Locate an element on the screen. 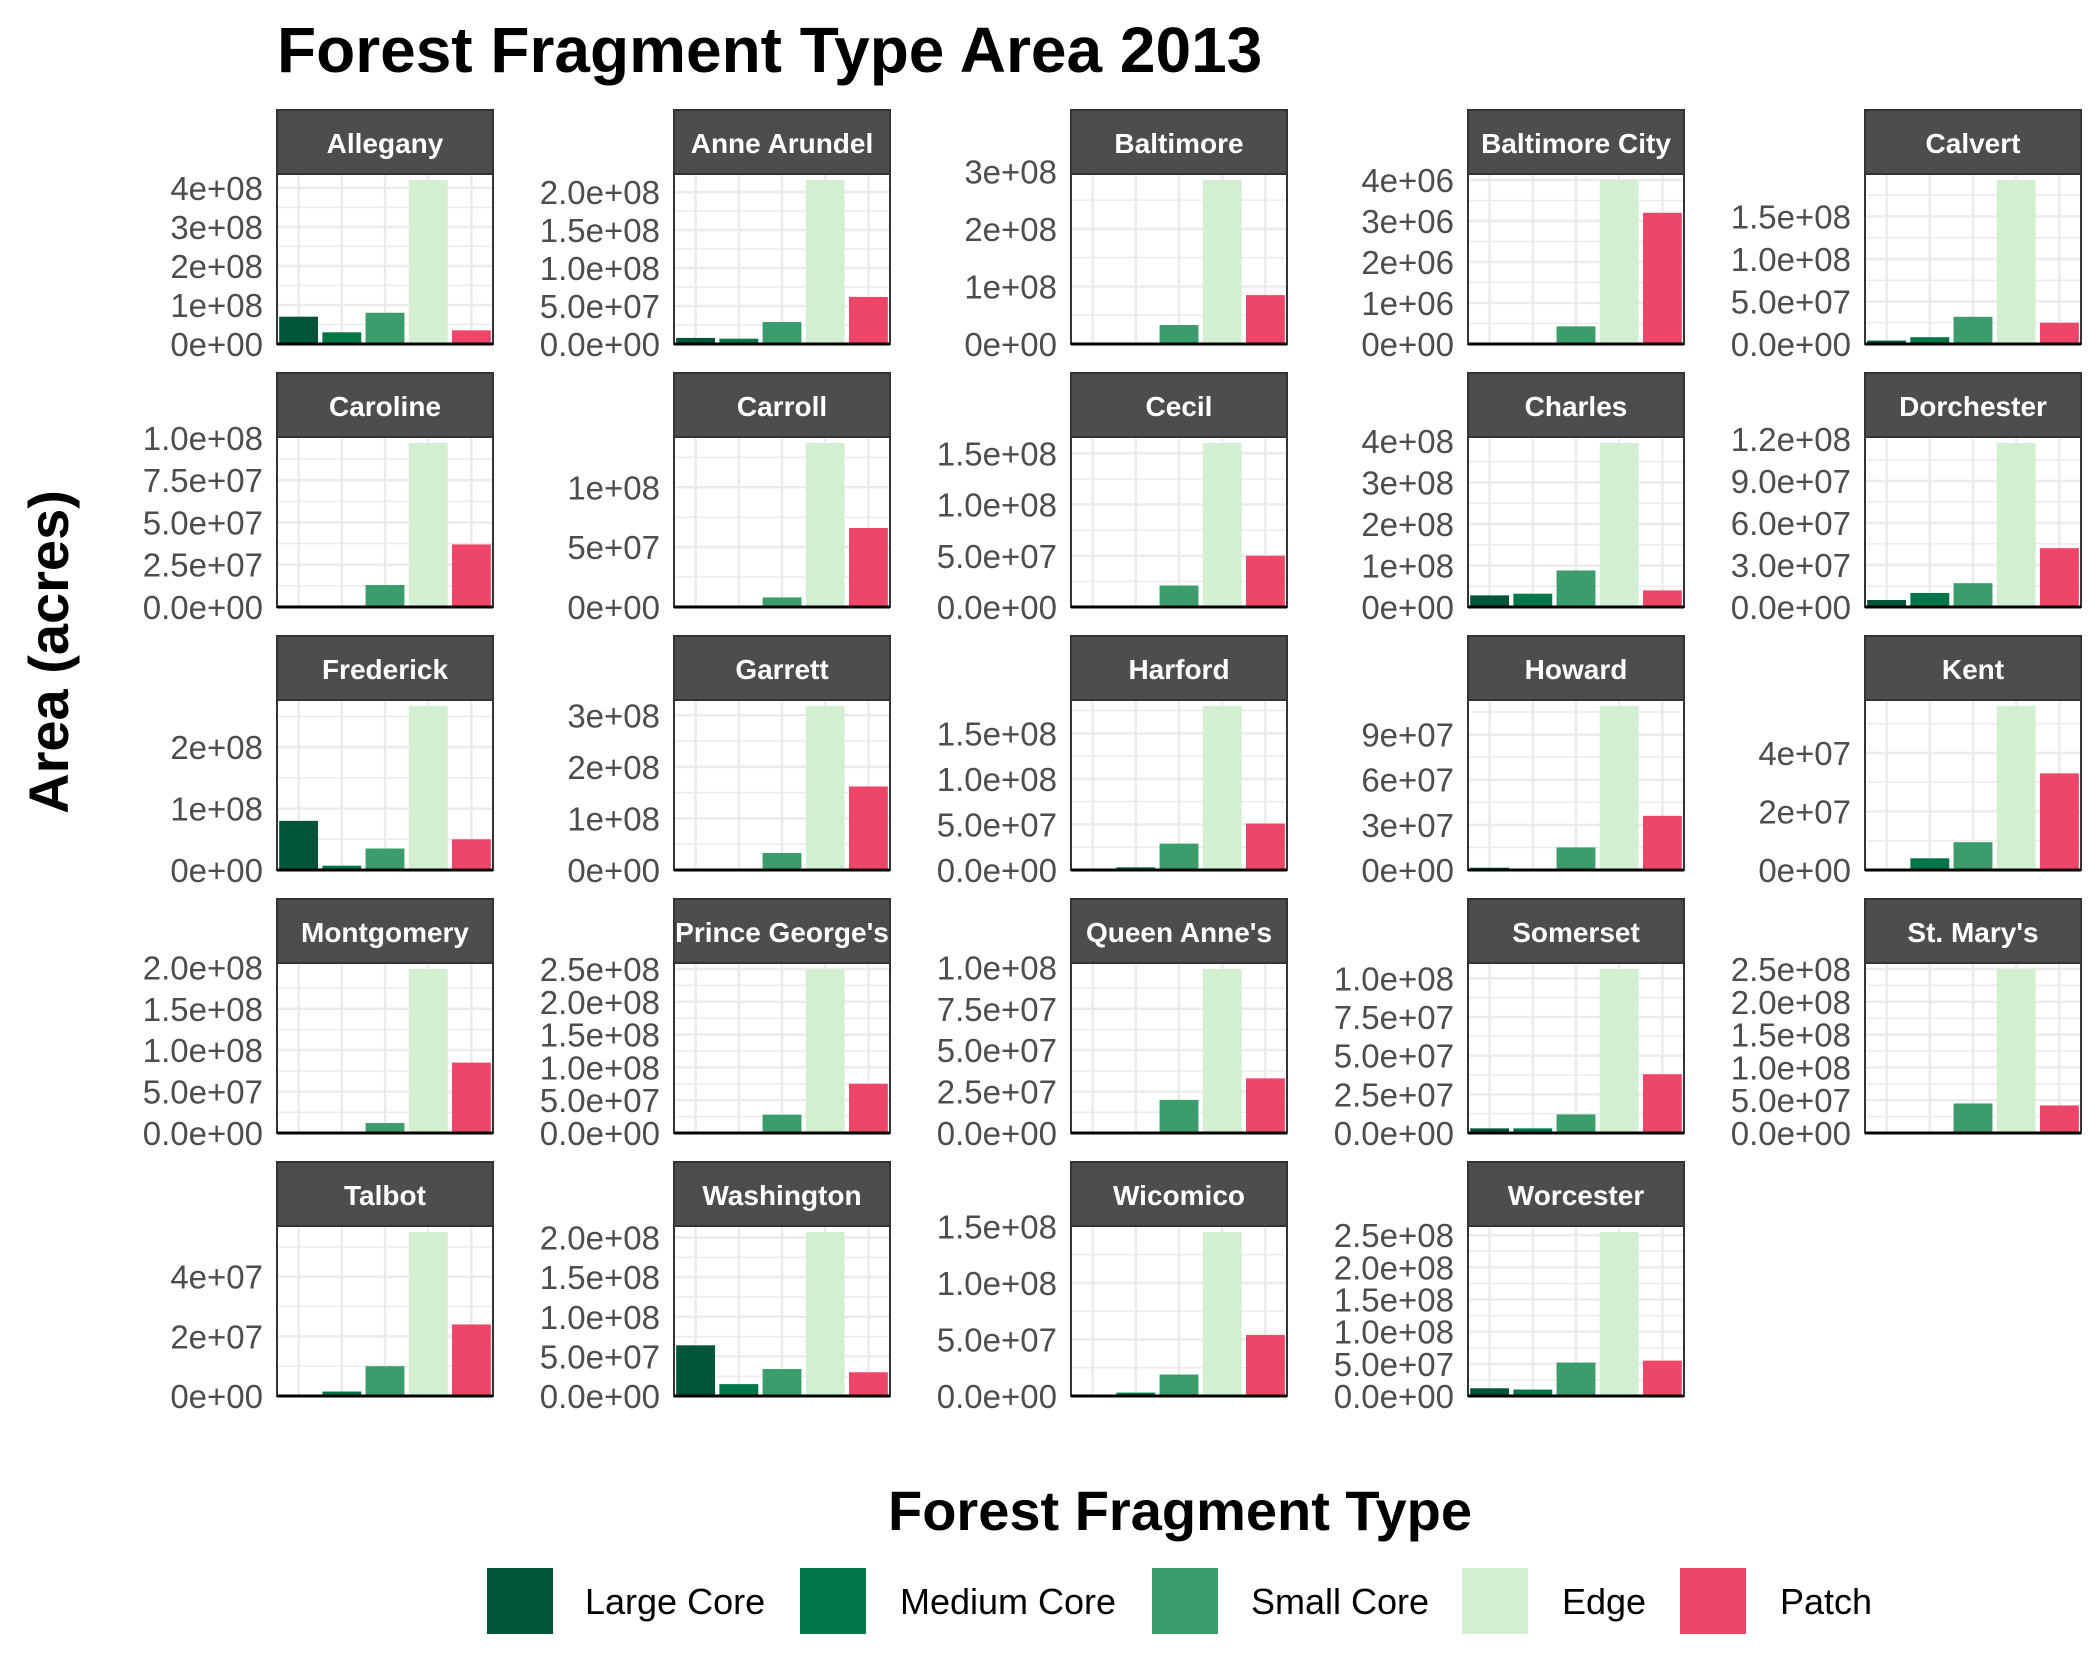  legend-label: Large Core is located at coordinates (675, 1601).